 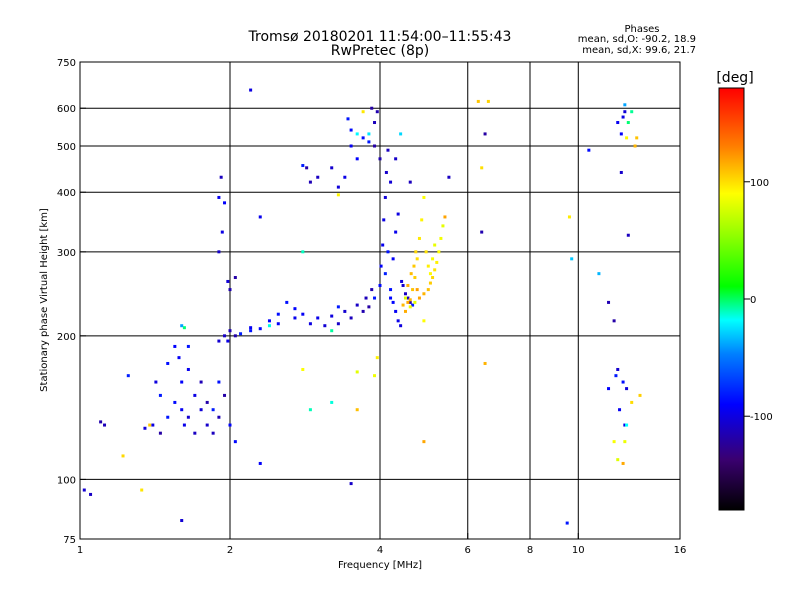 What do you see at coordinates (230, 550) in the screenshot?
I see `x-tick-label-2: 2` at bounding box center [230, 550].